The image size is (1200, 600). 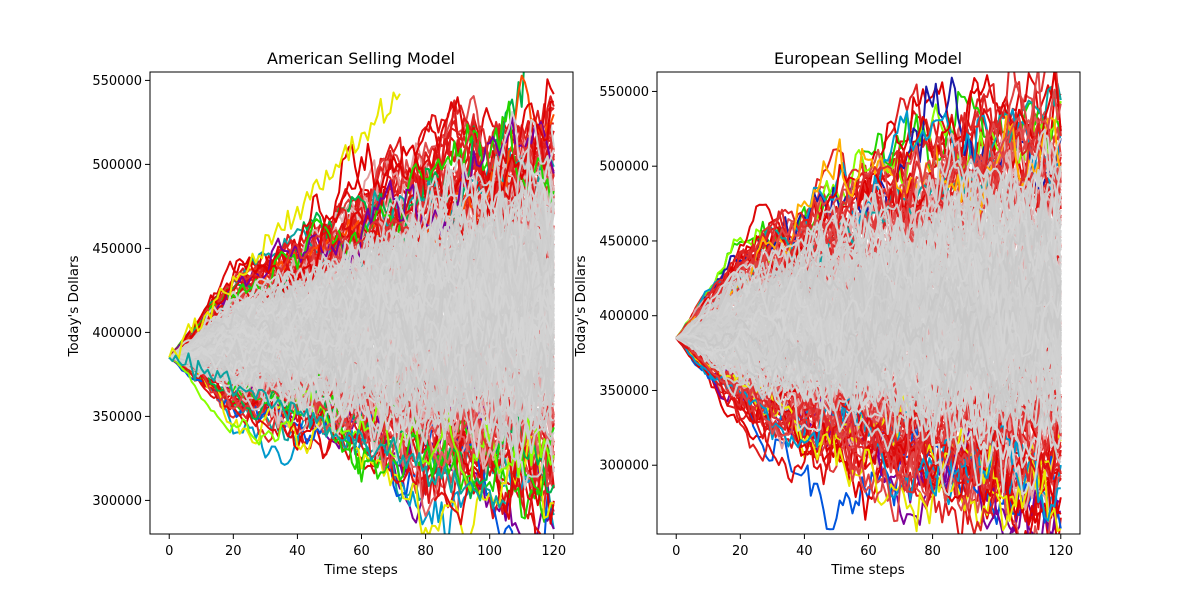 What do you see at coordinates (361, 551) in the screenshot?
I see `american-x-tick-label: 60` at bounding box center [361, 551].